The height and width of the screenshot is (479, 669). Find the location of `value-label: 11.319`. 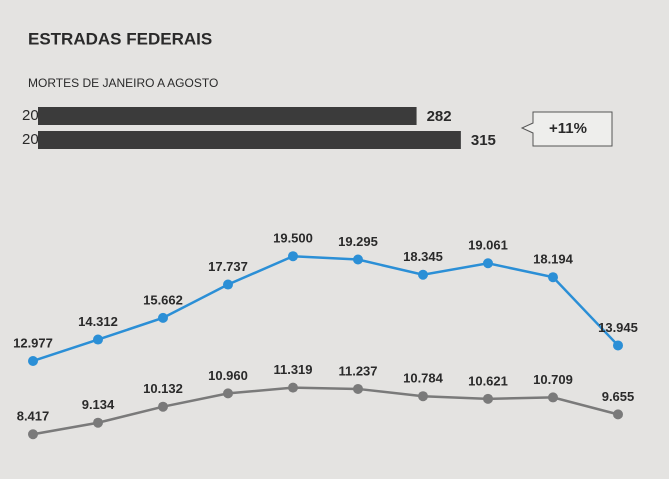

value-label: 11.319 is located at coordinates (292, 369).